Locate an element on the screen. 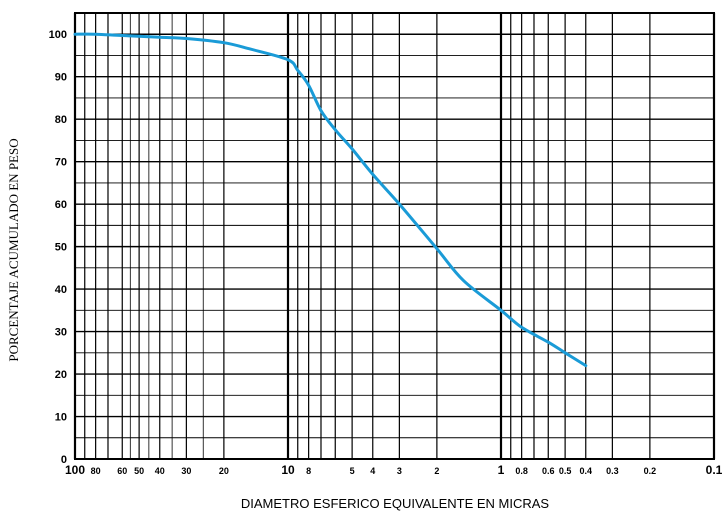 The width and height of the screenshot is (728, 519). x-tick-label: 100 is located at coordinates (75, 470).